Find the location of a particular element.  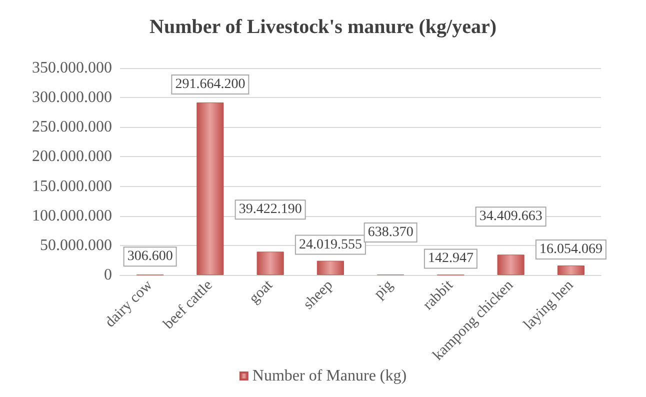

chart-title: Number of Livestock's manure (kg/year) is located at coordinates (323, 27).